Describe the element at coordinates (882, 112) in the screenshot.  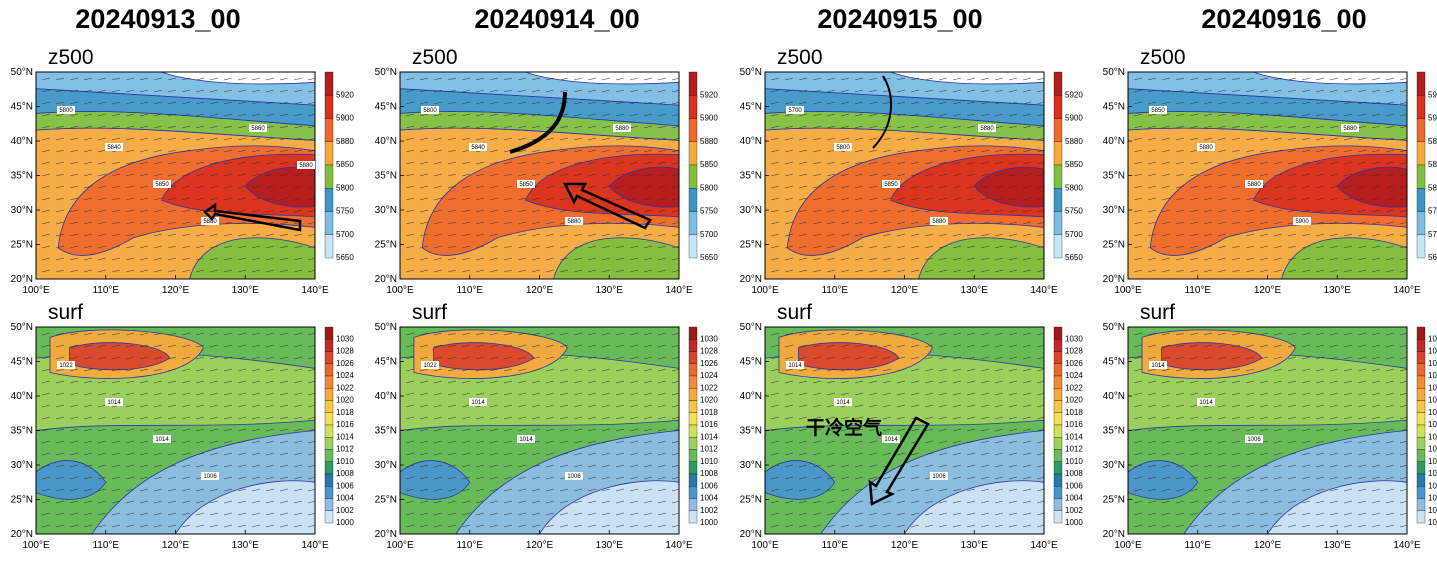
I see `trough-axis-line` at that location.